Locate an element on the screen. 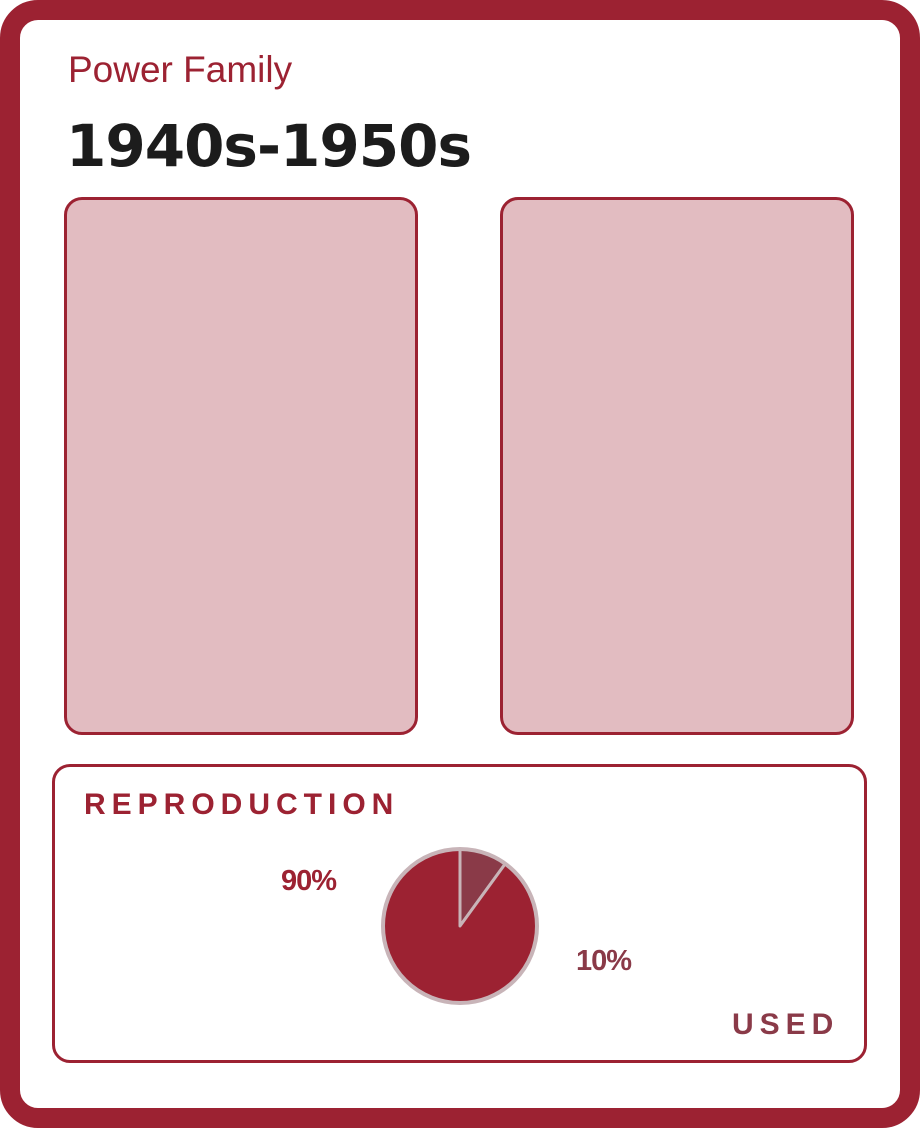  card-title: 1940s-1950s is located at coordinates (269, 146).